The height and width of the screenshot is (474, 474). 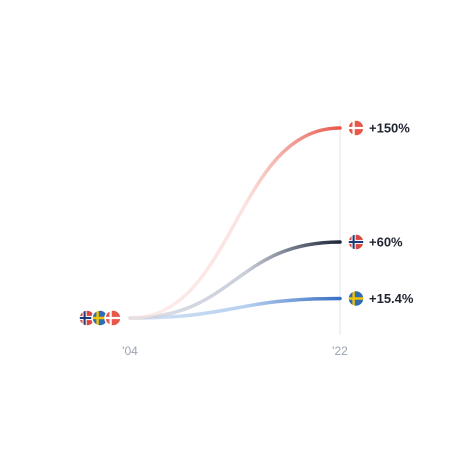 I want to click on series-line-norway, so click(x=235, y=280).